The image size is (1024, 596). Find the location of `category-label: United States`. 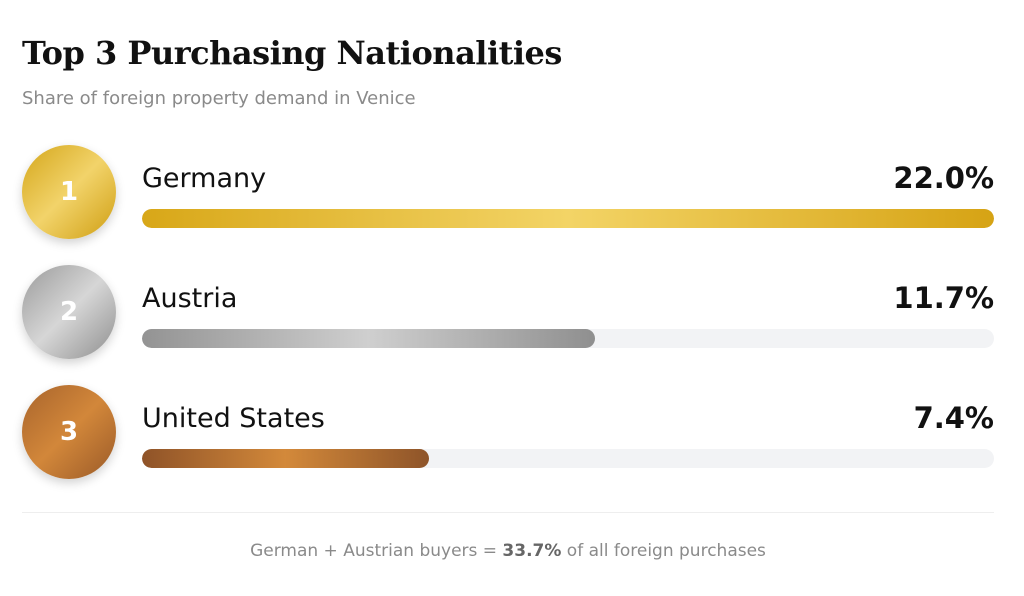

category-label: United States is located at coordinates (233, 418).